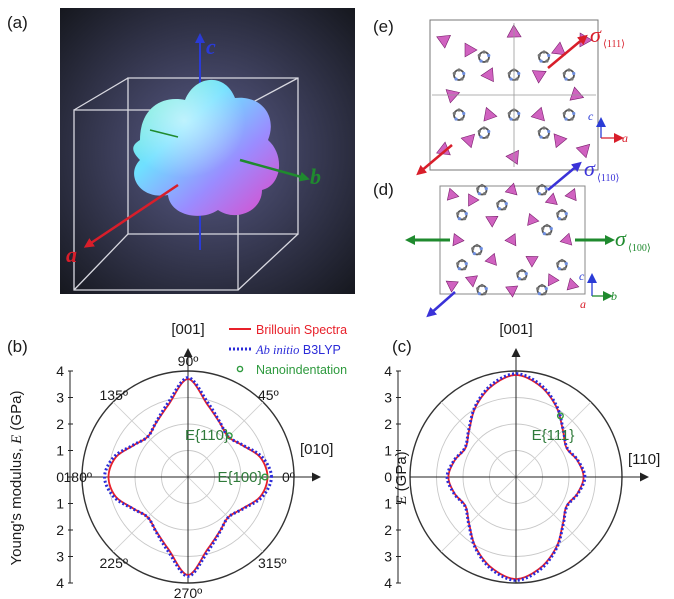  I want to click on framework-d, so click(512, 240).